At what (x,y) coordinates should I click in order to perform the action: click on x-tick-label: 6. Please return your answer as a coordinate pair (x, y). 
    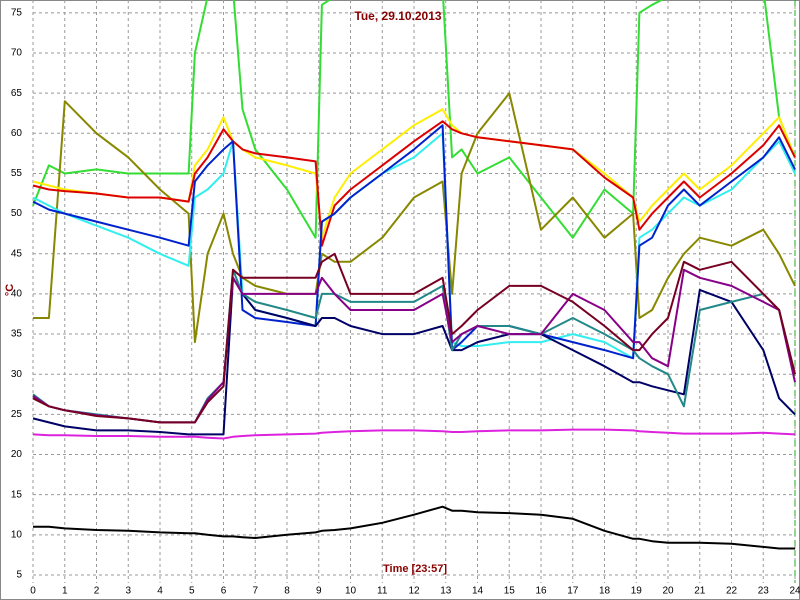
    Looking at the image, I should click on (224, 591).